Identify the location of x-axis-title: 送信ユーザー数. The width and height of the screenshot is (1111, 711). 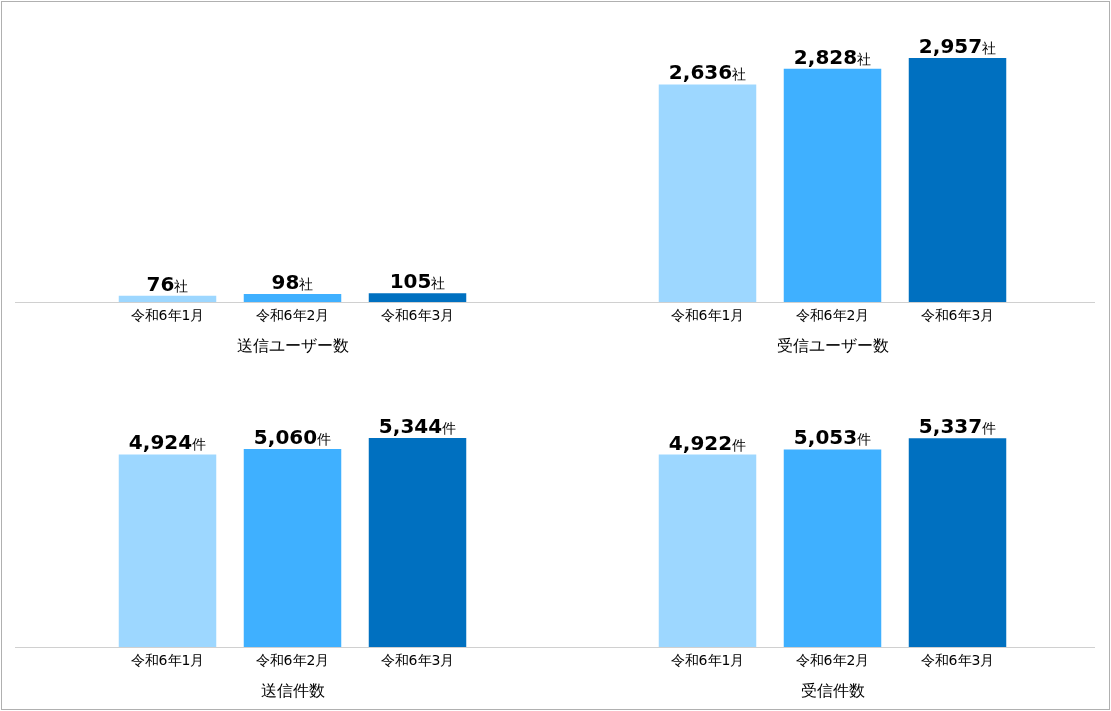
(292, 345).